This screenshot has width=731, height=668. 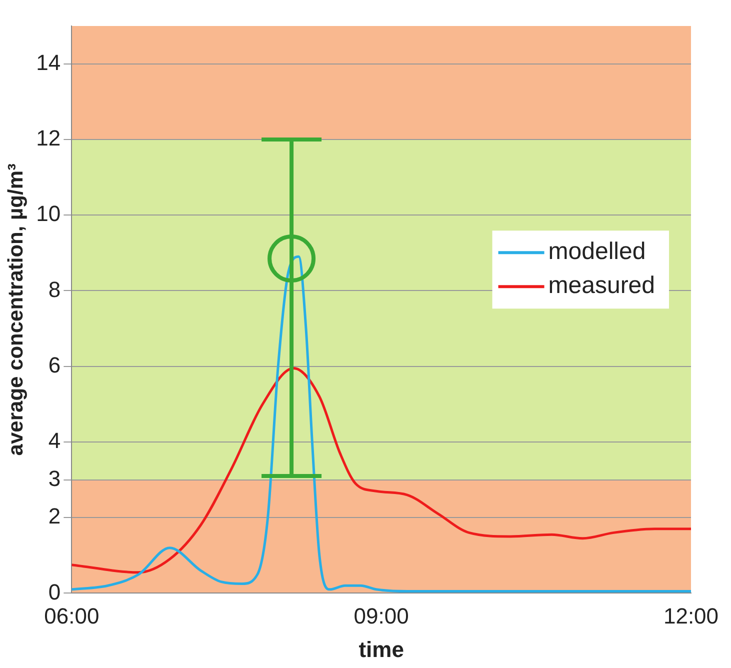 I want to click on legend-label: measured, so click(x=602, y=286).